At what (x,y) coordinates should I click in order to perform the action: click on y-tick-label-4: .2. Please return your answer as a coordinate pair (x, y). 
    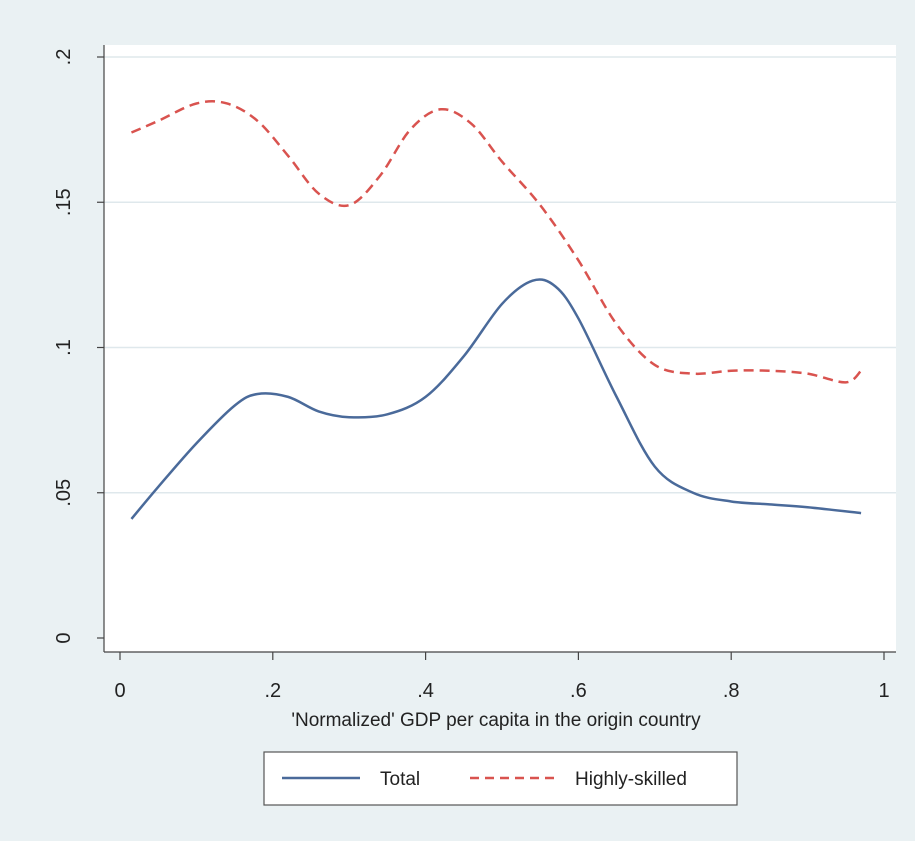
    Looking at the image, I should click on (64, 57).